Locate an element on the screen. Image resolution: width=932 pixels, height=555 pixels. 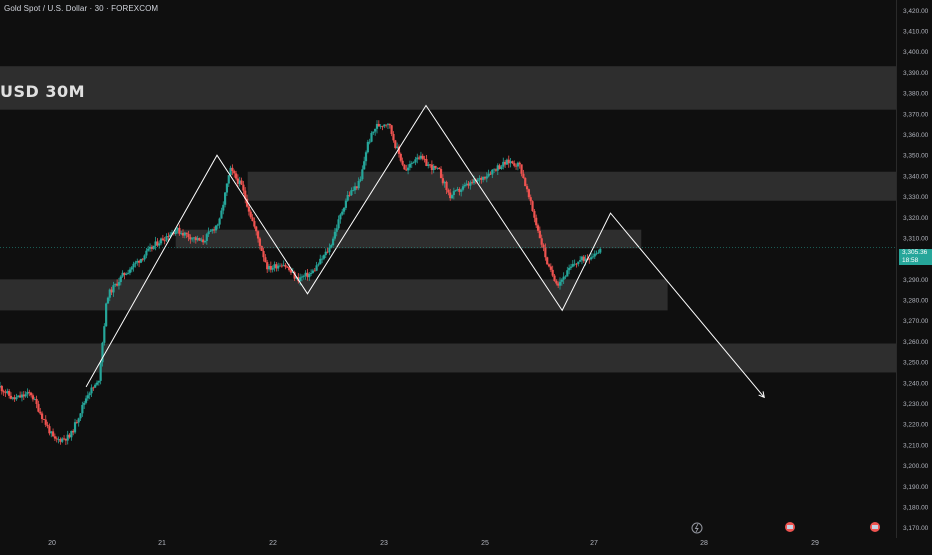
y-tick-label: 3,320.00 is located at coordinates (916, 218).